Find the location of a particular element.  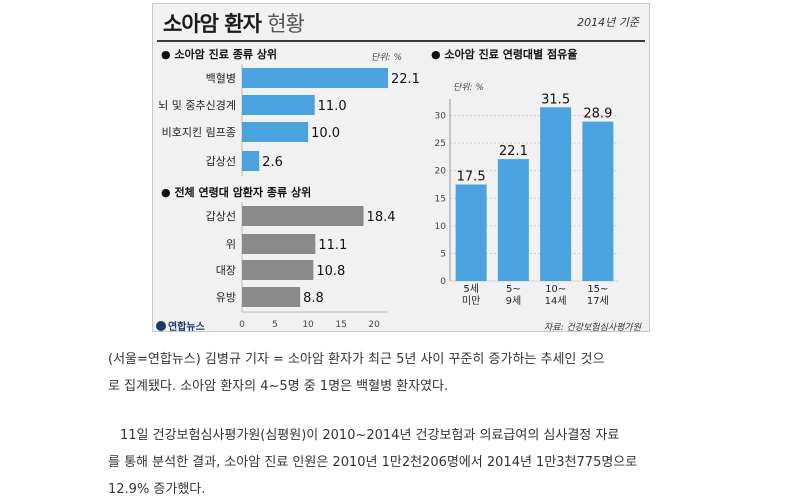

chart3-value-label: 31.5 is located at coordinates (555, 99).